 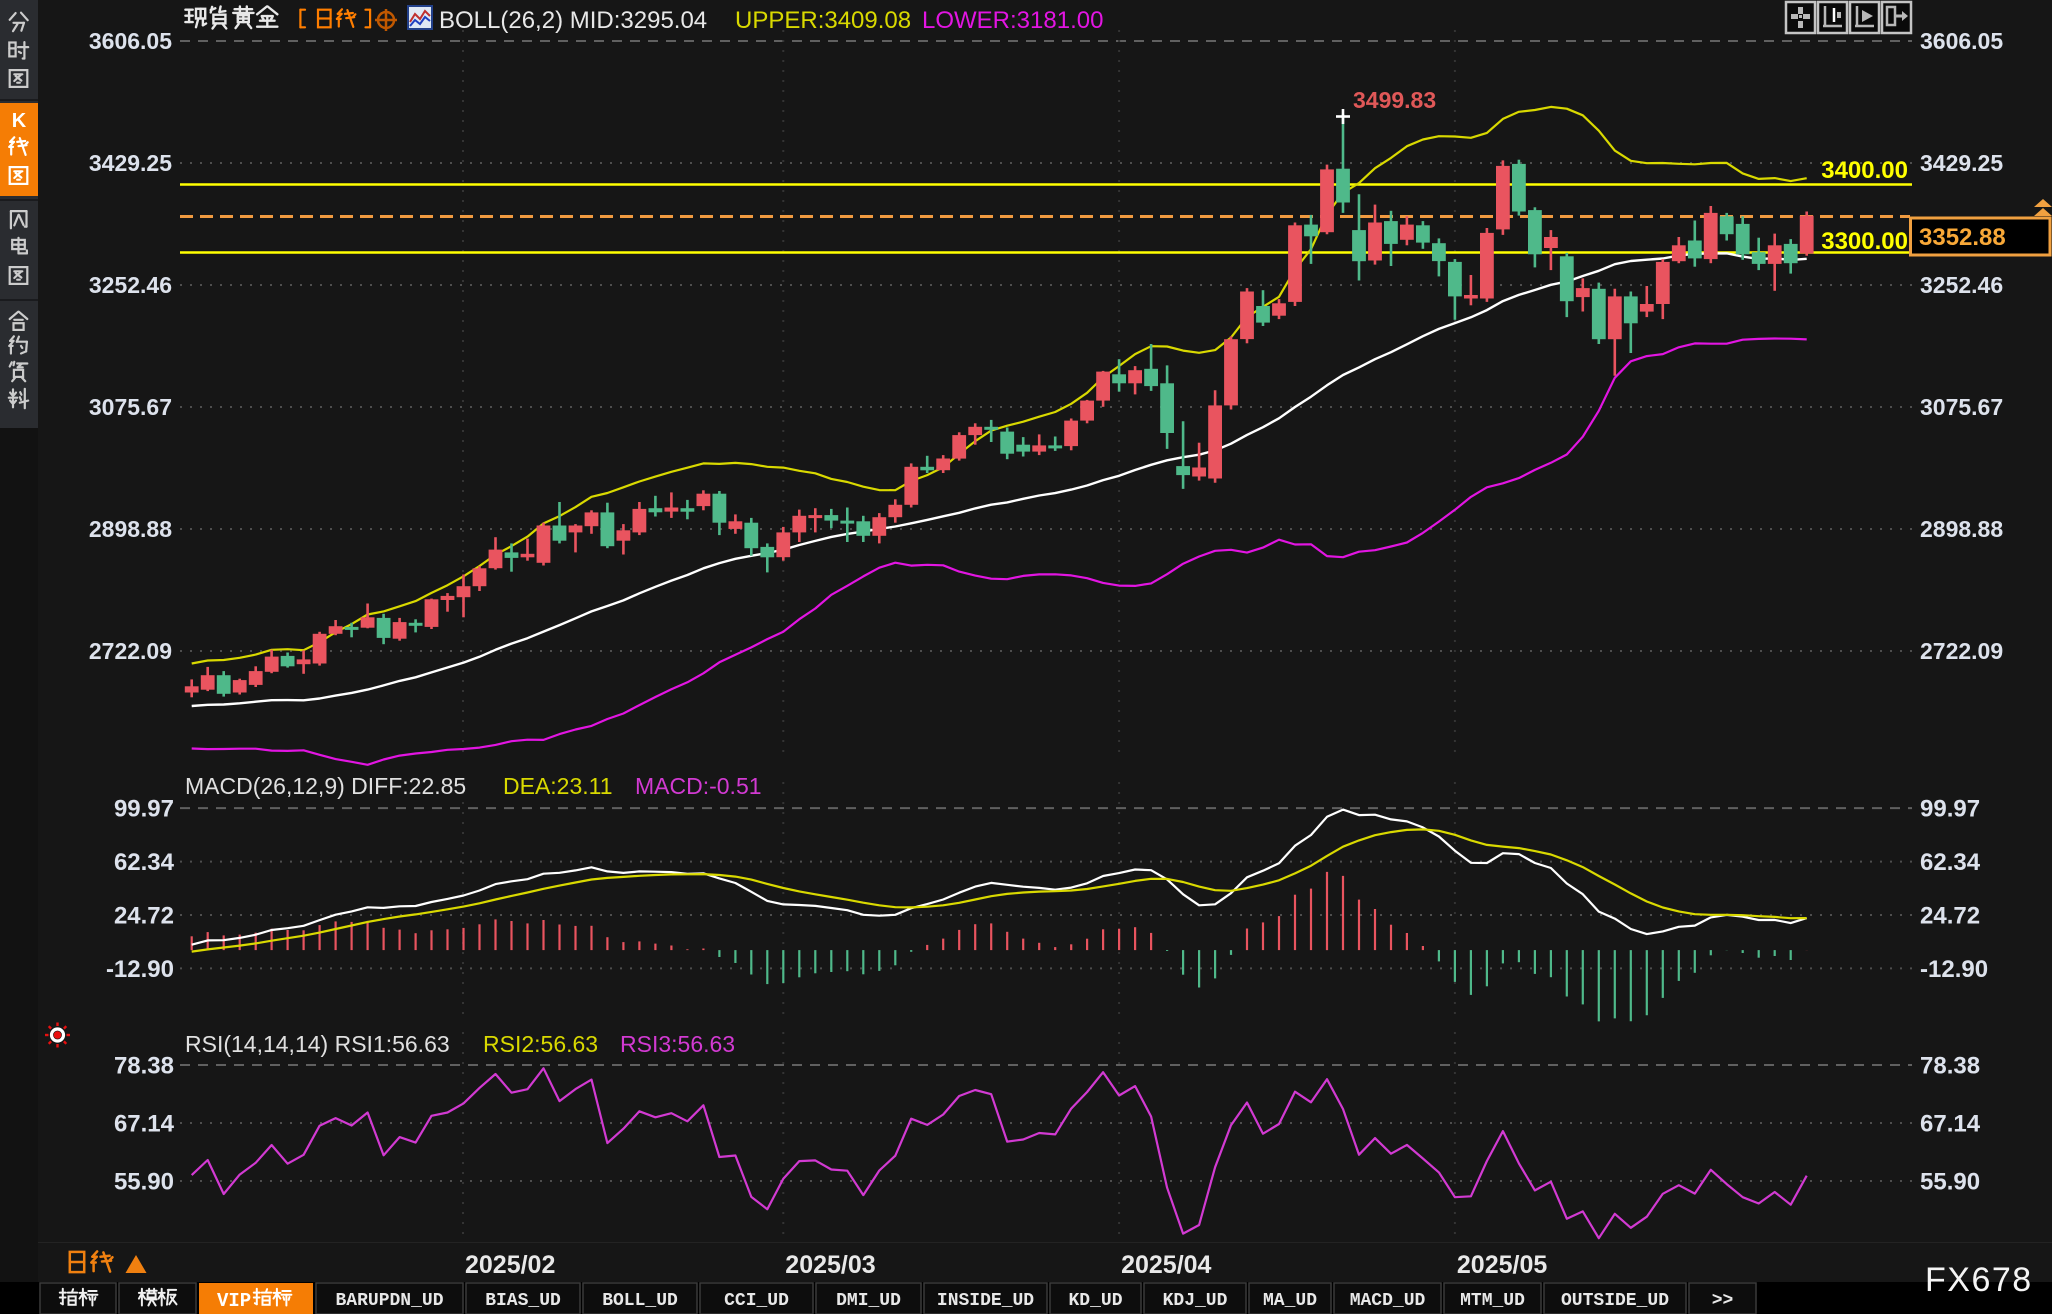 What do you see at coordinates (640, 1301) in the screenshot?
I see `svg-text: BOLL_UD` at bounding box center [640, 1301].